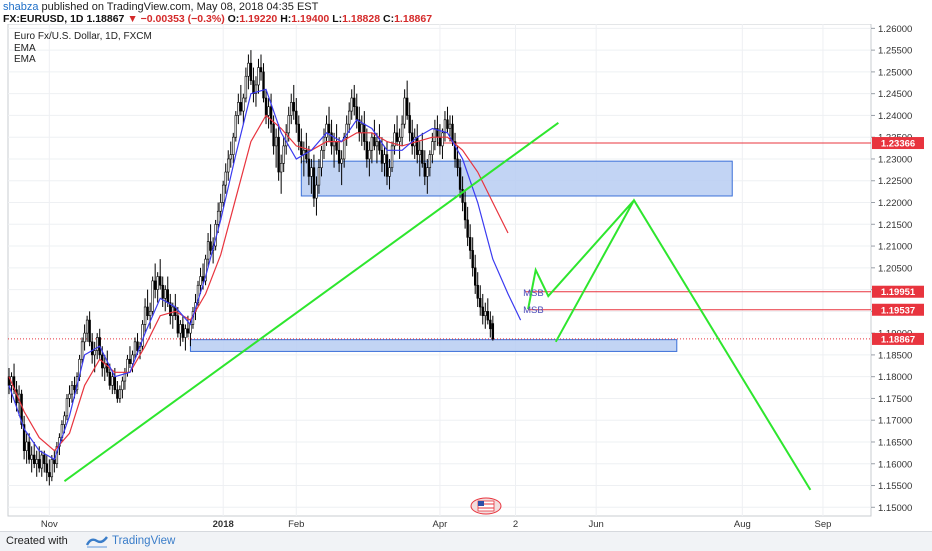 The height and width of the screenshot is (551, 932). Describe the element at coordinates (223, 524) in the screenshot. I see `x-tick-label: 2018` at that location.